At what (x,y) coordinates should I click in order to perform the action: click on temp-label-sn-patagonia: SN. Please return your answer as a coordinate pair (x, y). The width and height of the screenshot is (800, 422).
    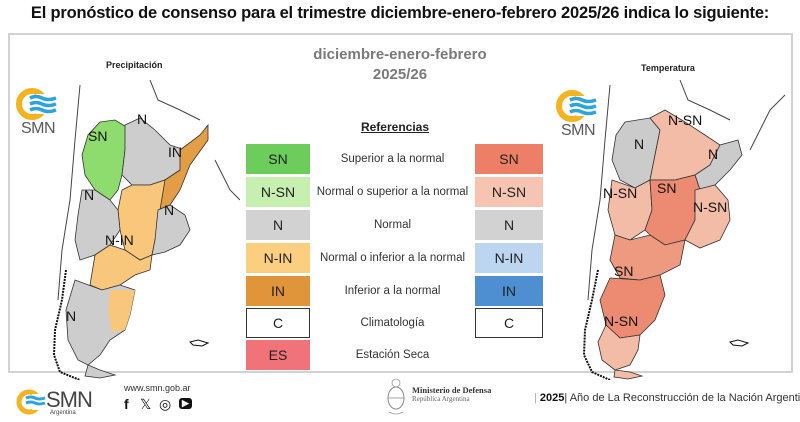
    Looking at the image, I should click on (624, 271).